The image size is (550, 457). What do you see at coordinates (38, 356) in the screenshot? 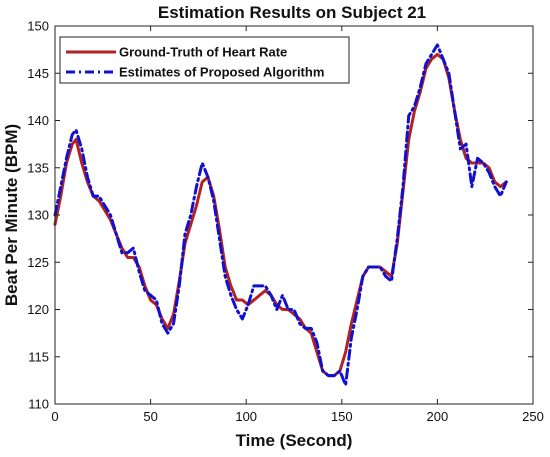
I see `y-tick-label: 115` at bounding box center [38, 356].